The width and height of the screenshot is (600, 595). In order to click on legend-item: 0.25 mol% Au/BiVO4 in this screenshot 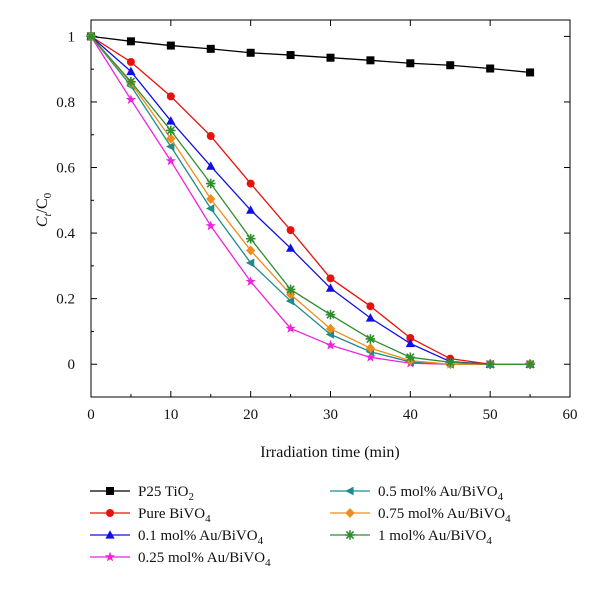, I will do `click(180, 559)`.